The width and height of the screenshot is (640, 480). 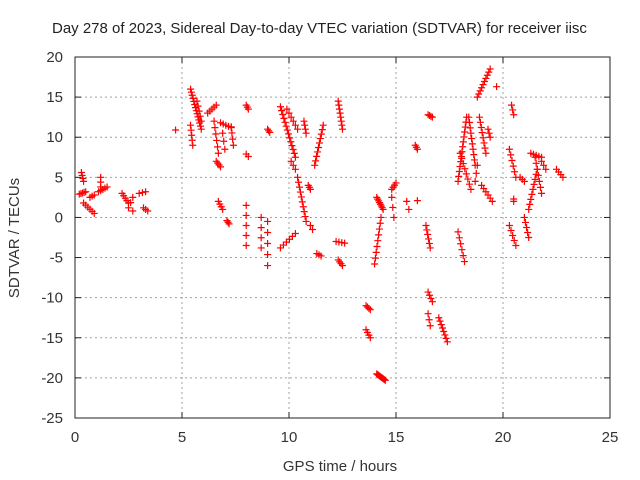 I want to click on x-tick-label: 25, so click(x=610, y=437).